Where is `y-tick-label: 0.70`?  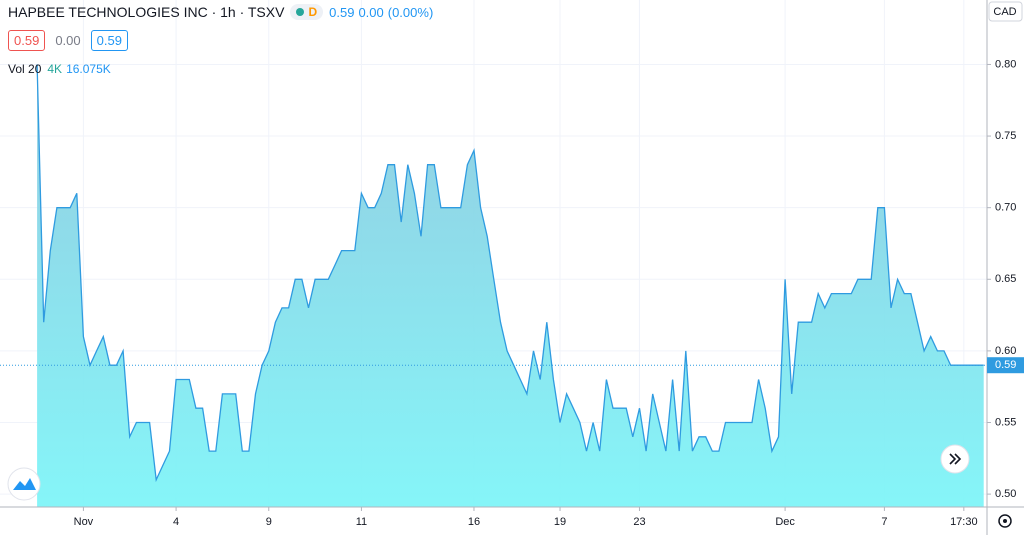 y-tick-label: 0.70 is located at coordinates (1005, 208).